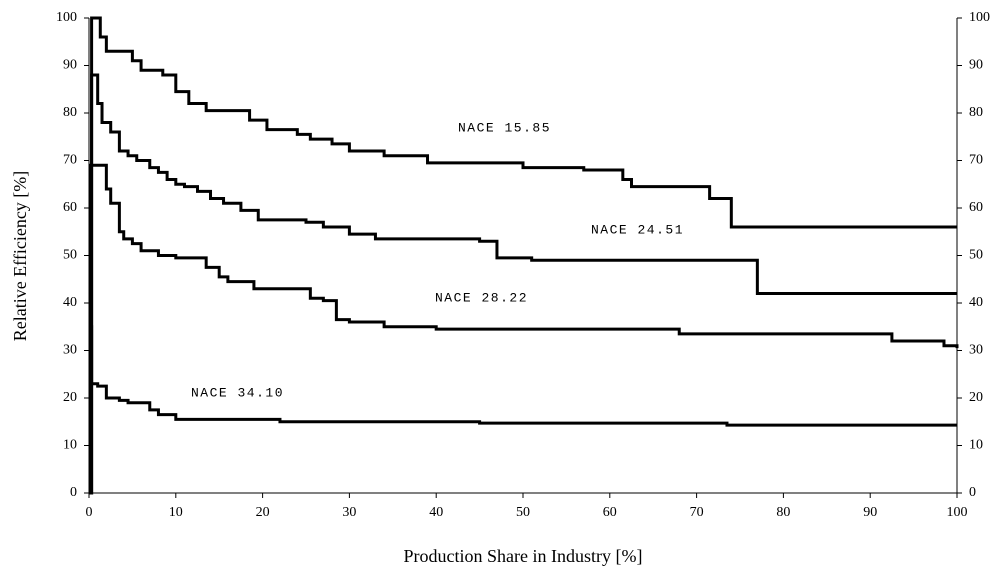 The height and width of the screenshot is (577, 1006). What do you see at coordinates (972, 492) in the screenshot?
I see `y2-tick-label: 0` at bounding box center [972, 492].